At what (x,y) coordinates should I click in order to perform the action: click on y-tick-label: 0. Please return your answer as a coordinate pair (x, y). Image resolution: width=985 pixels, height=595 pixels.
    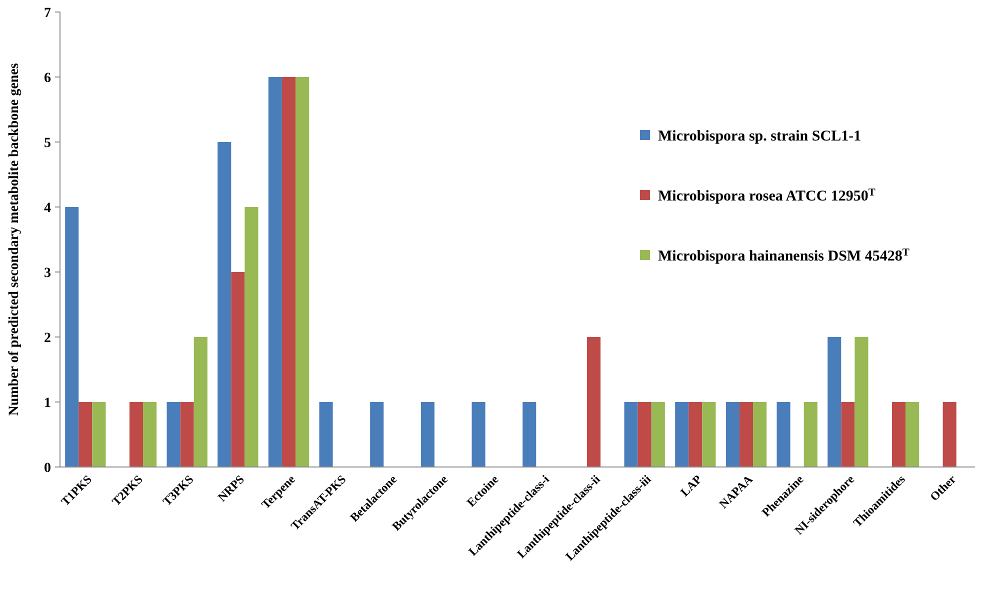
    Looking at the image, I should click on (47, 468).